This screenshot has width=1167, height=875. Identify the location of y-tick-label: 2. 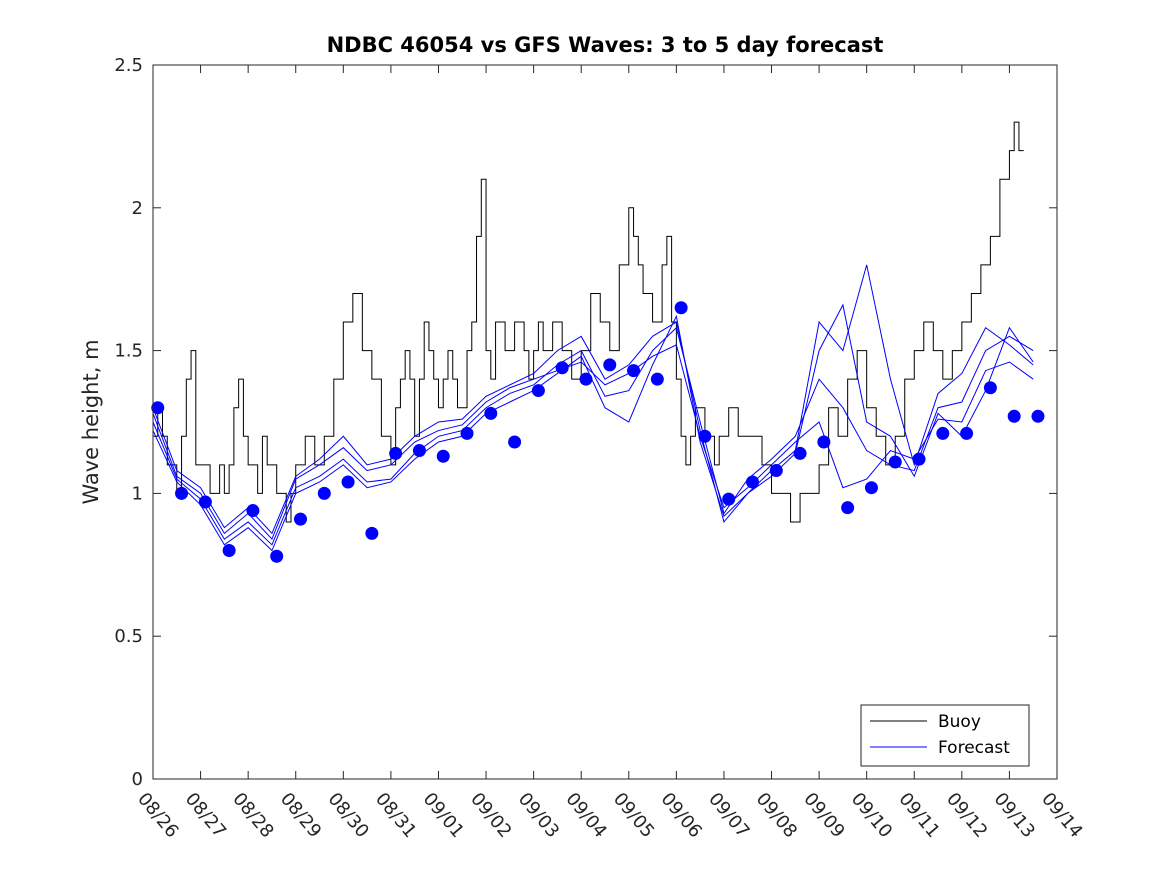
(137, 208).